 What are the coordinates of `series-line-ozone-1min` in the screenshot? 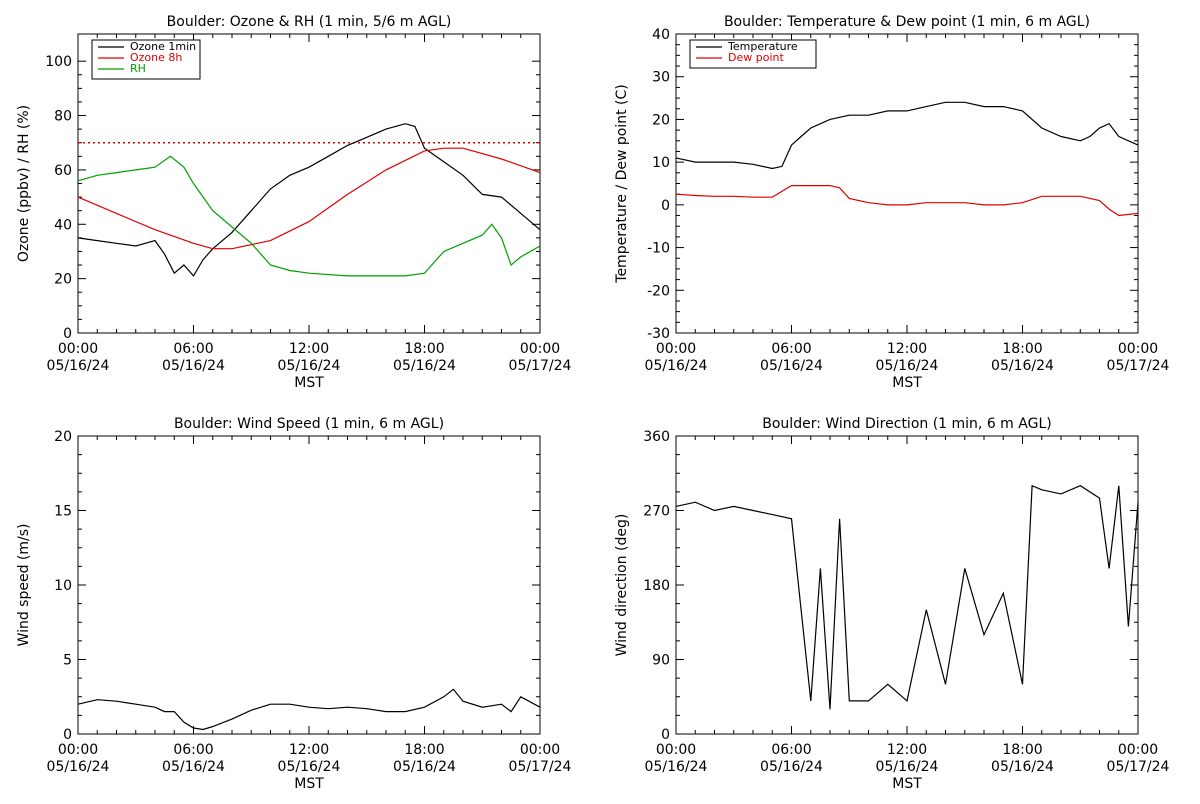 It's located at (309, 200).